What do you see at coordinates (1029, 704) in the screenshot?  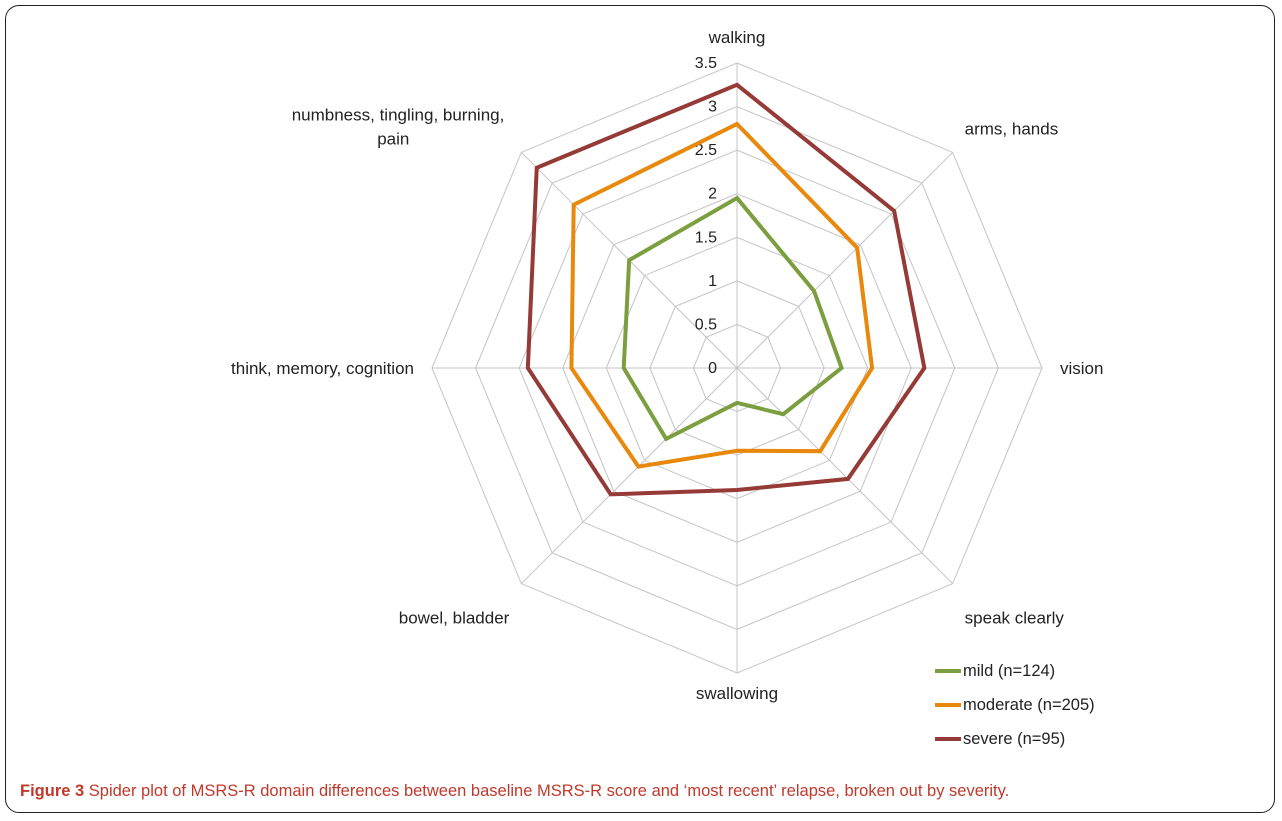 I see `legend-label-moderate: moderate (n=205)` at bounding box center [1029, 704].